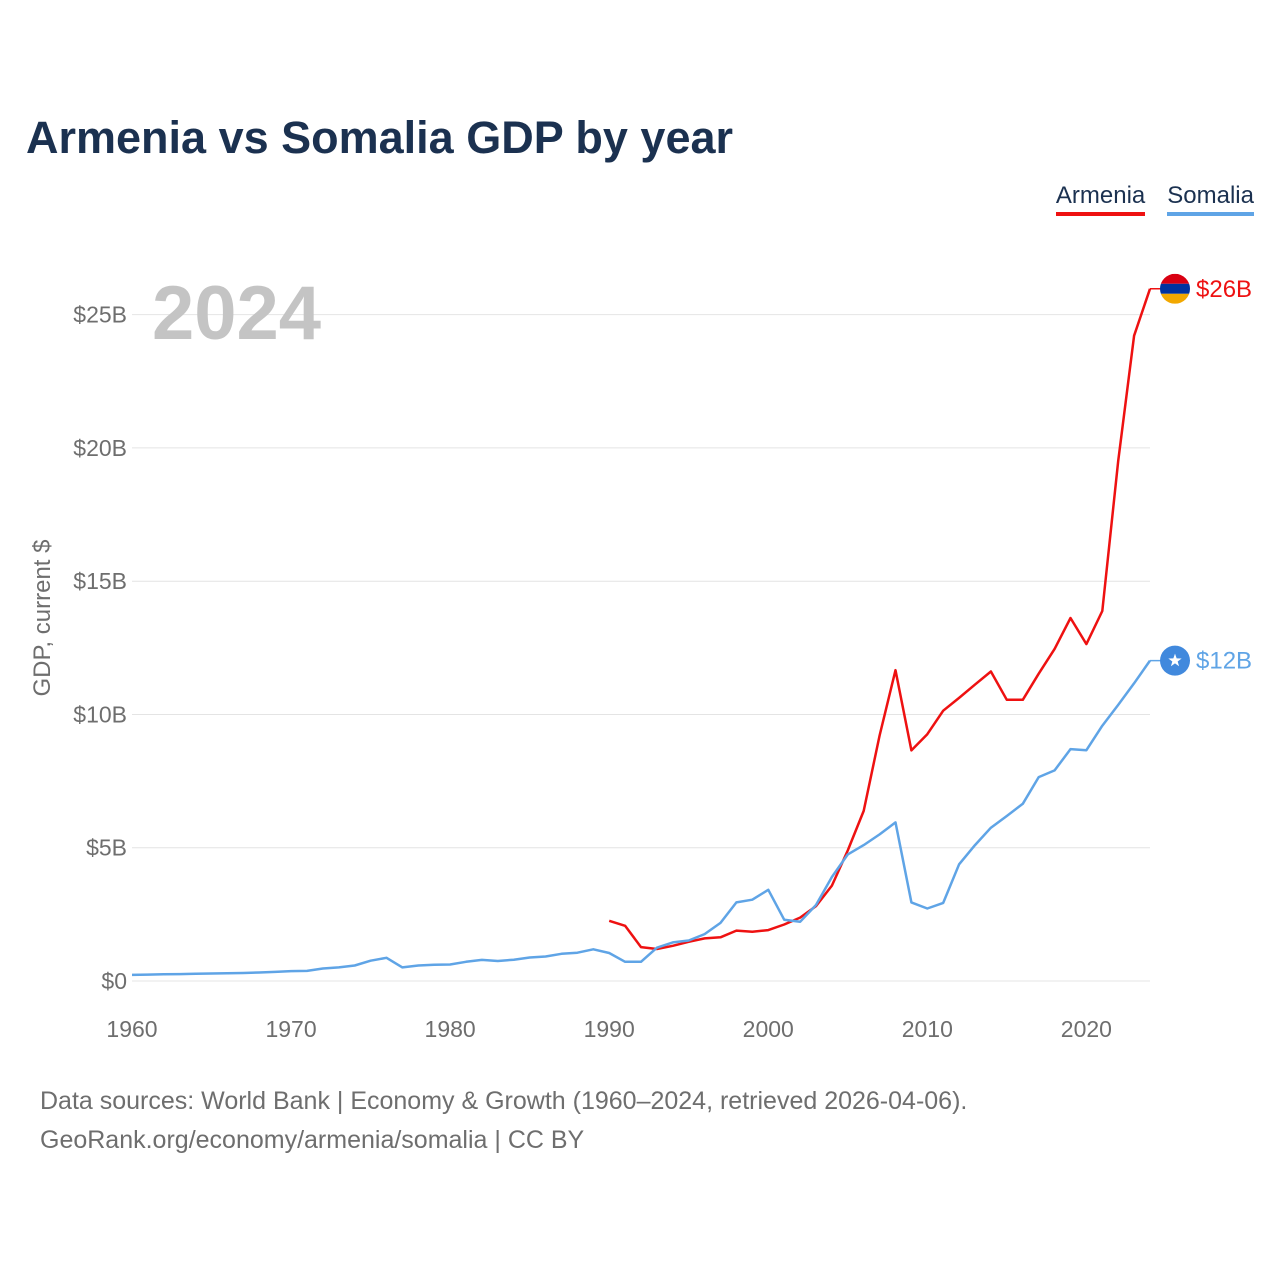 The height and width of the screenshot is (1280, 1280). I want to click on x-tick-label: 1980, so click(450, 1029).